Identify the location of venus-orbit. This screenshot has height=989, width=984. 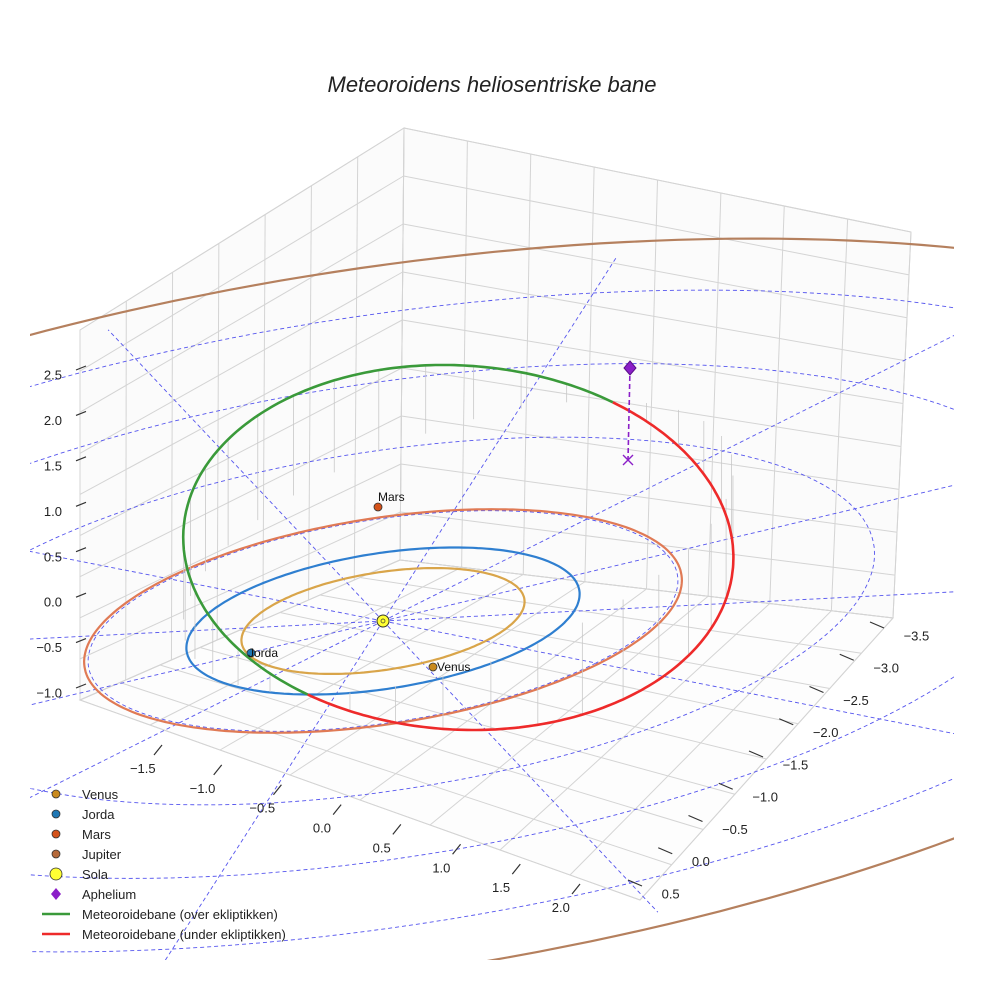
(383, 621).